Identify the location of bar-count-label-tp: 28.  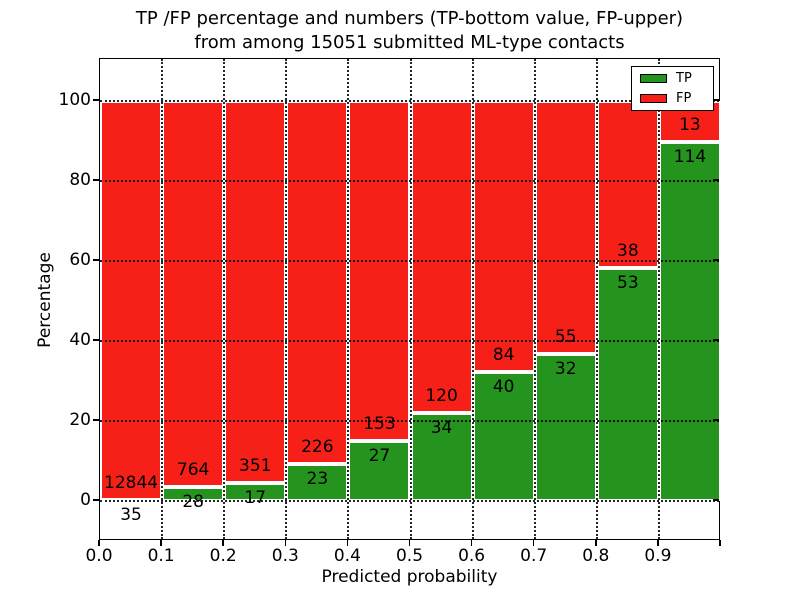
(193, 501).